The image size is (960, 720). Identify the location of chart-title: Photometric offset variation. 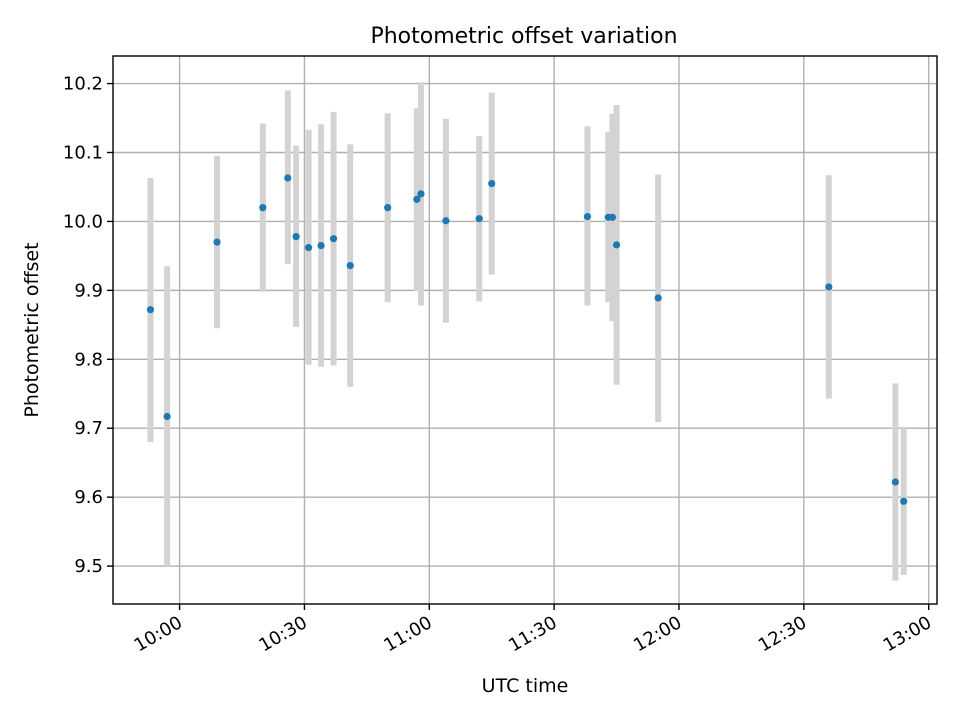
(523, 36).